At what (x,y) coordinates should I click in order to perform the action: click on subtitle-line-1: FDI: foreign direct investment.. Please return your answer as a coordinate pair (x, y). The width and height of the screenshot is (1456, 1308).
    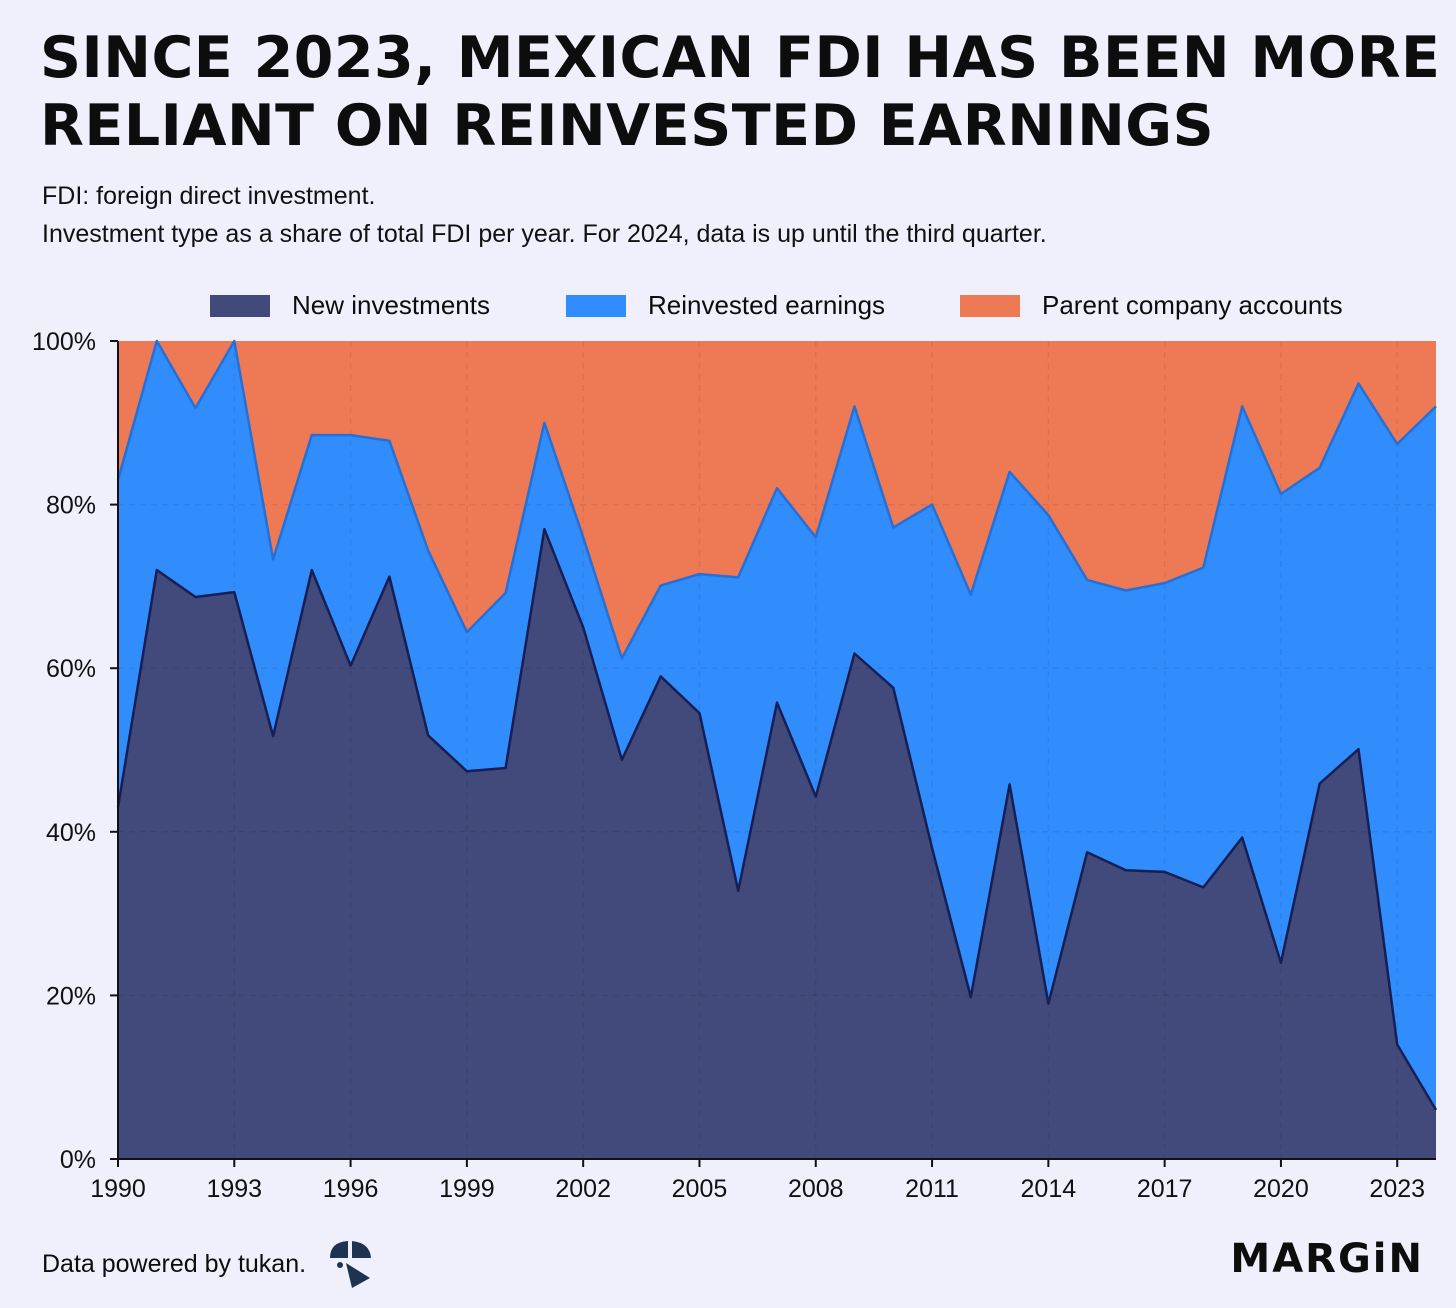
    Looking at the image, I should click on (209, 196).